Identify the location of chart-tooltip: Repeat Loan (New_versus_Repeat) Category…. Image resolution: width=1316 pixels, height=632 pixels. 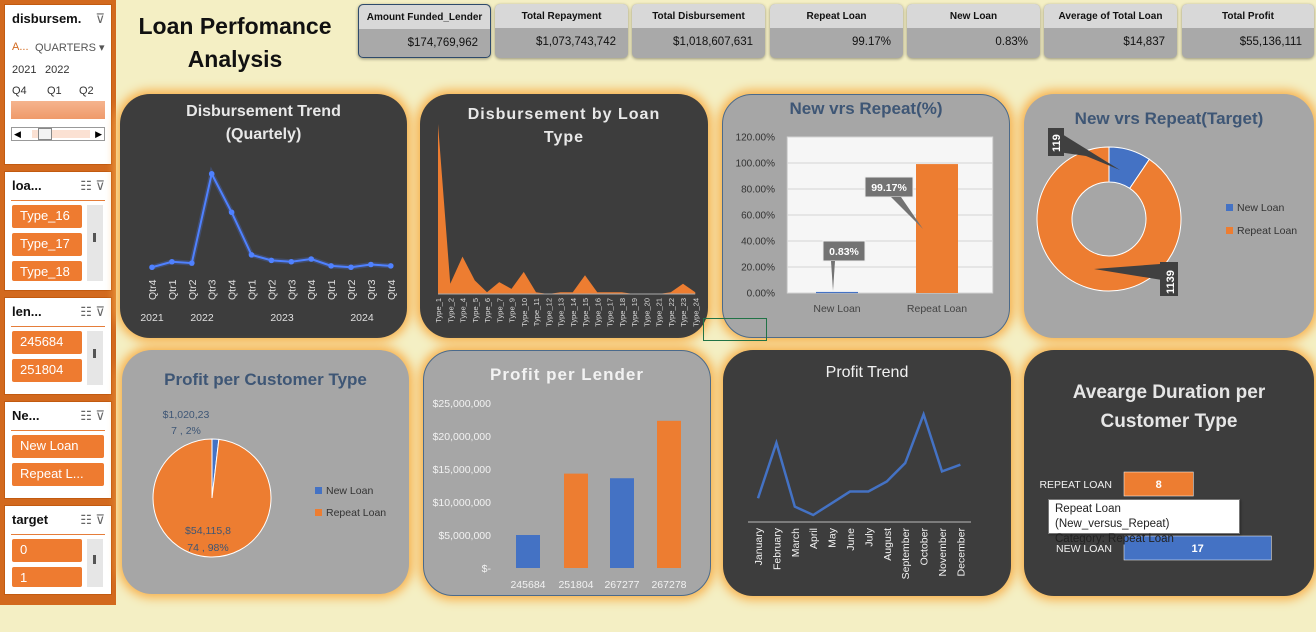
(1144, 522).